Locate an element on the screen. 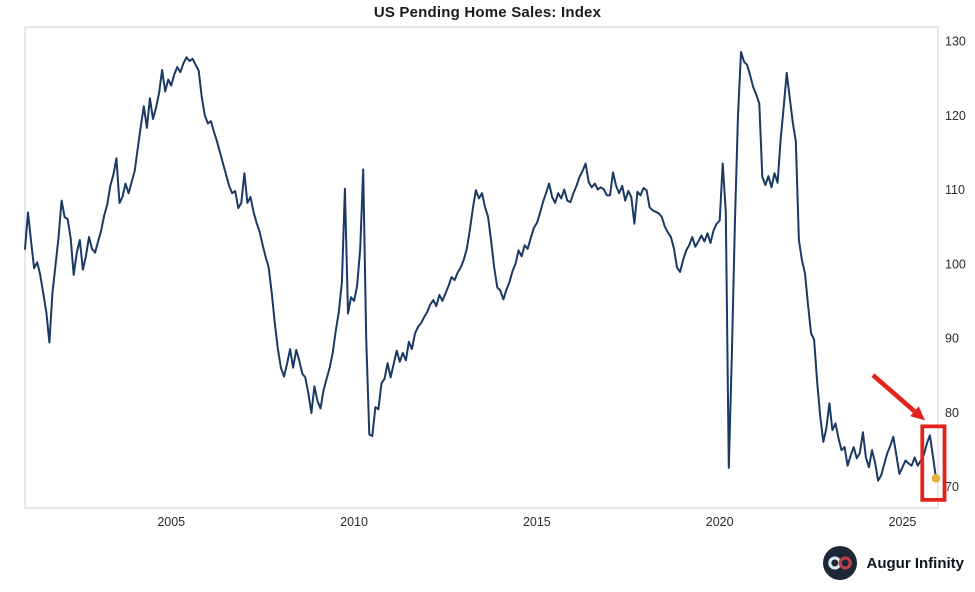 The width and height of the screenshot is (975, 592). x-axis-labels: 2005 2010 2015 2020 2025 is located at coordinates (536, 522).